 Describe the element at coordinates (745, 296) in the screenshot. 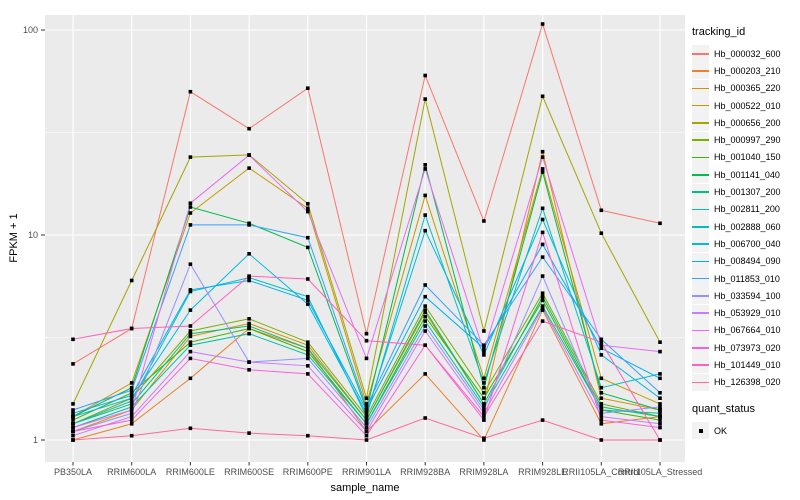

I see `legend-entry: Hb_033594_100` at that location.